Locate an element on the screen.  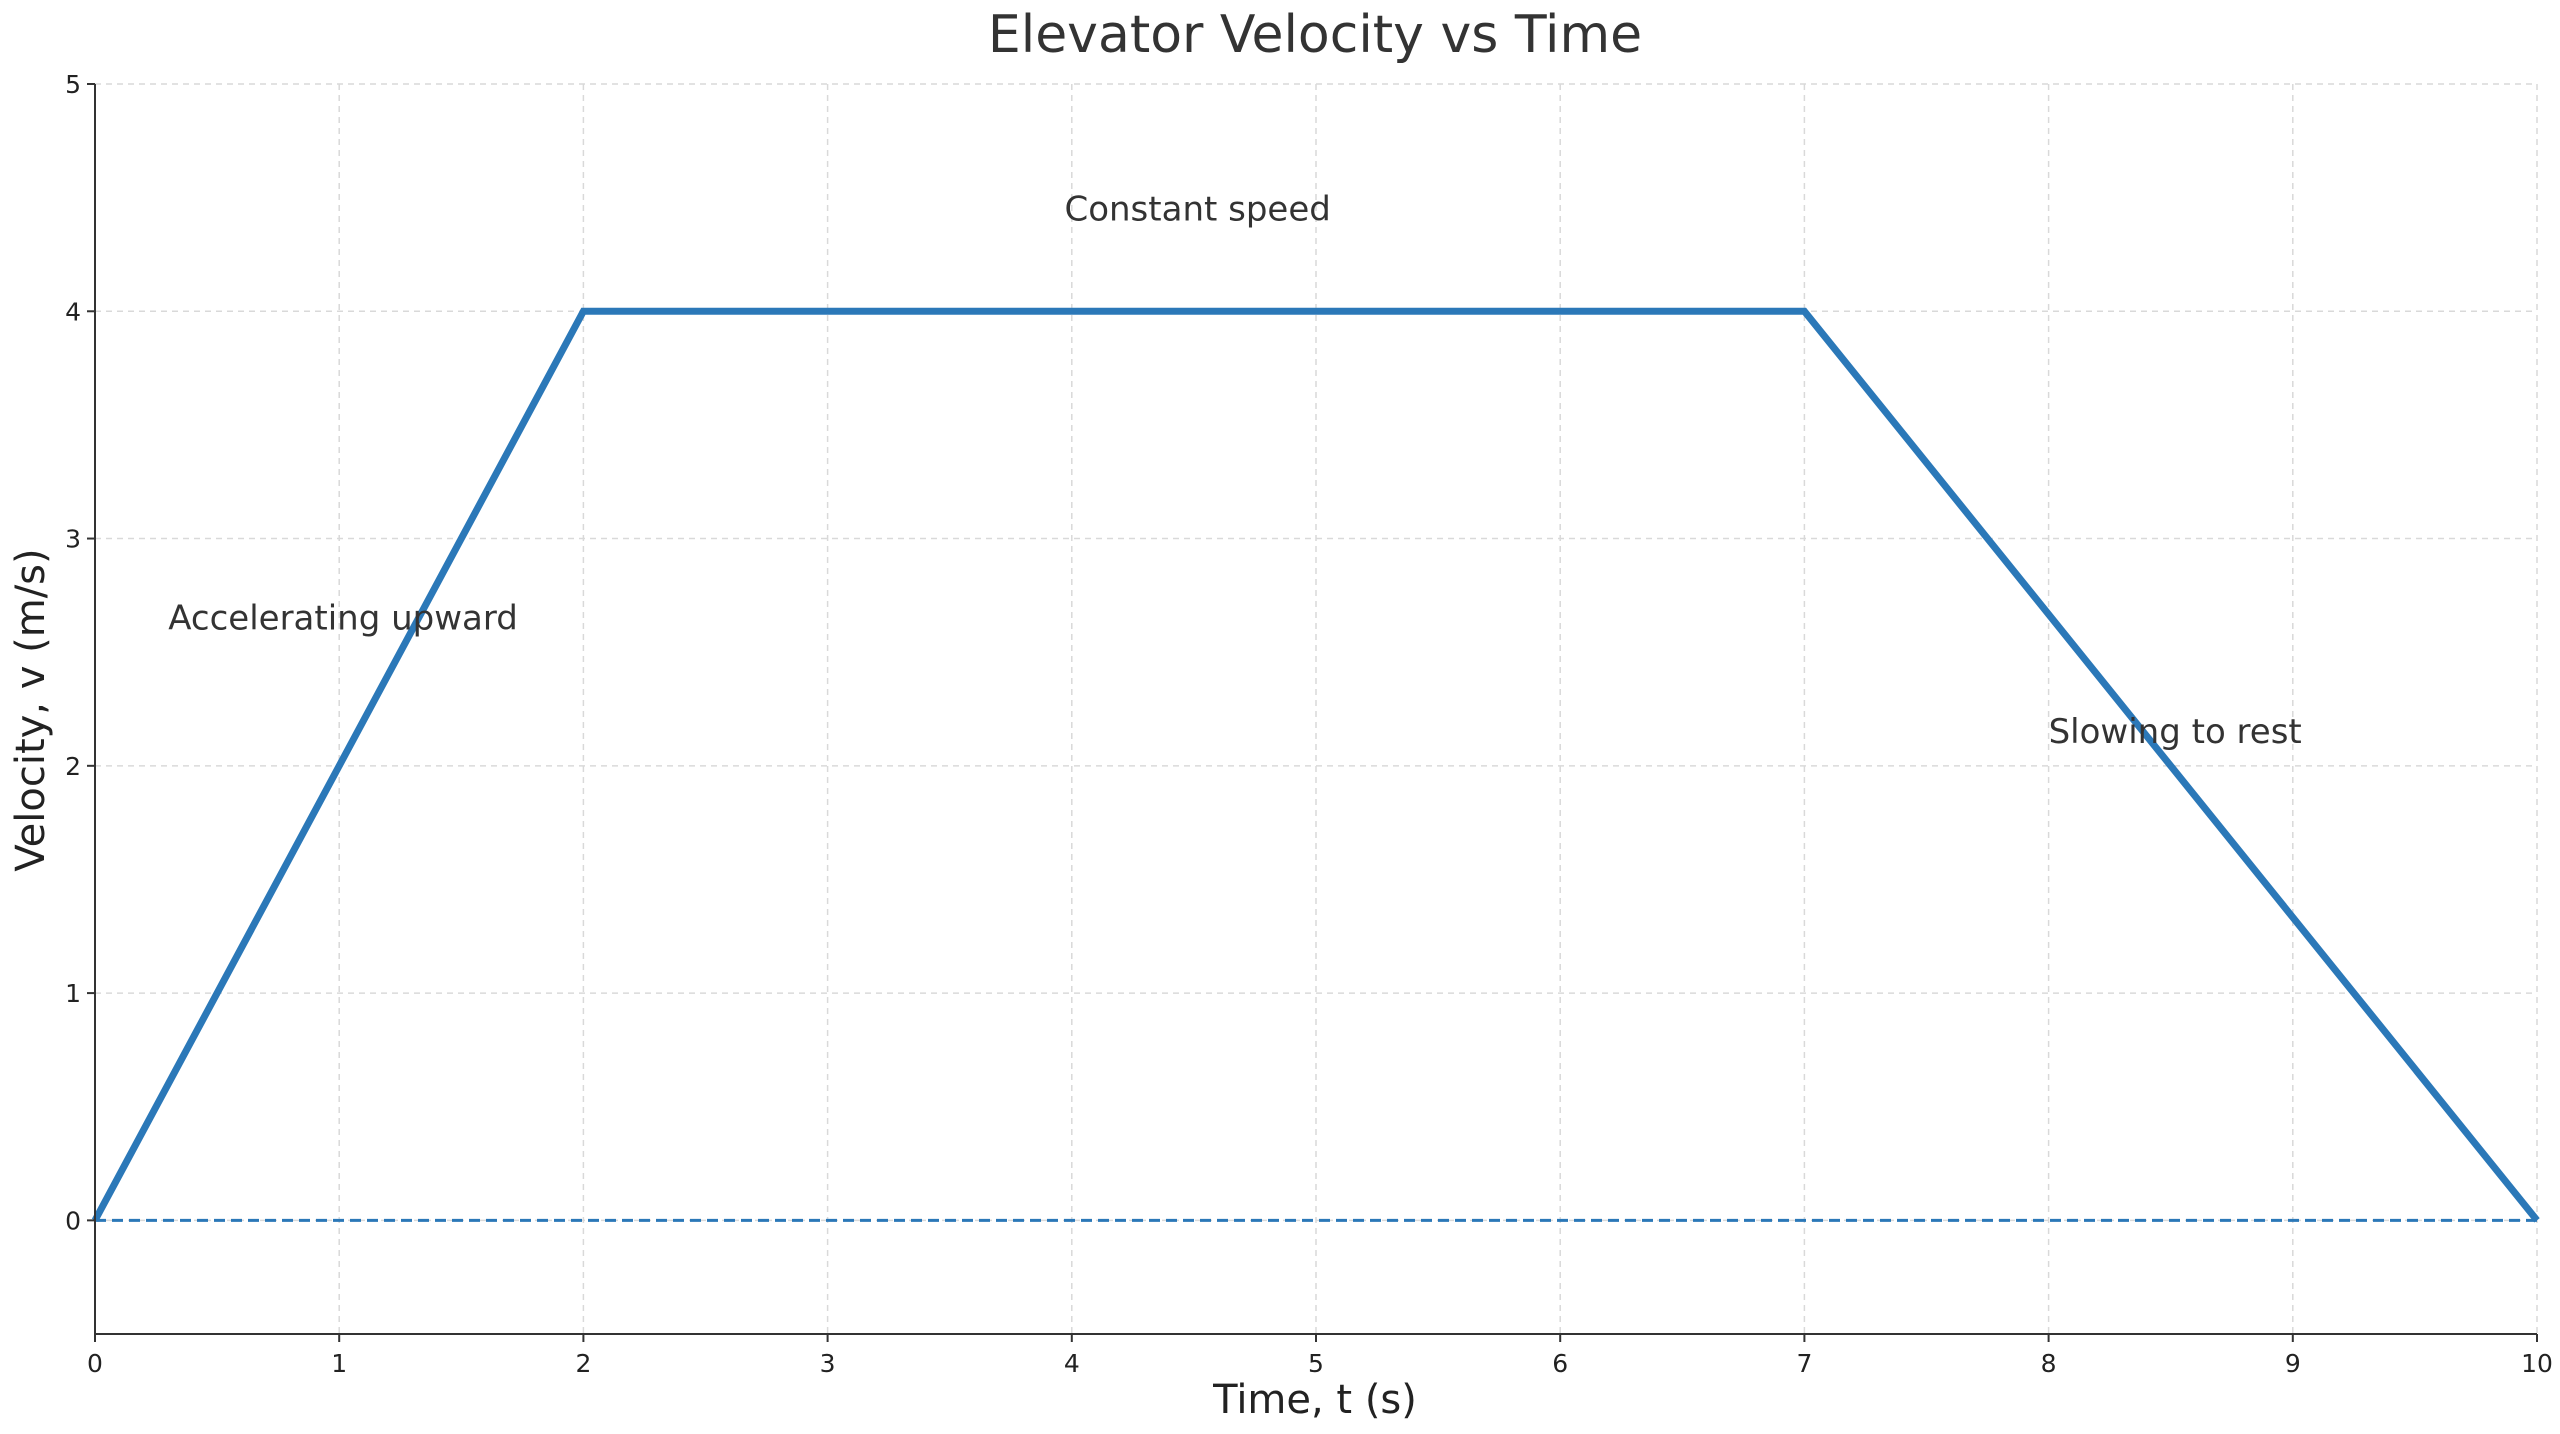
x-tick-label: 3 is located at coordinates (828, 1363).